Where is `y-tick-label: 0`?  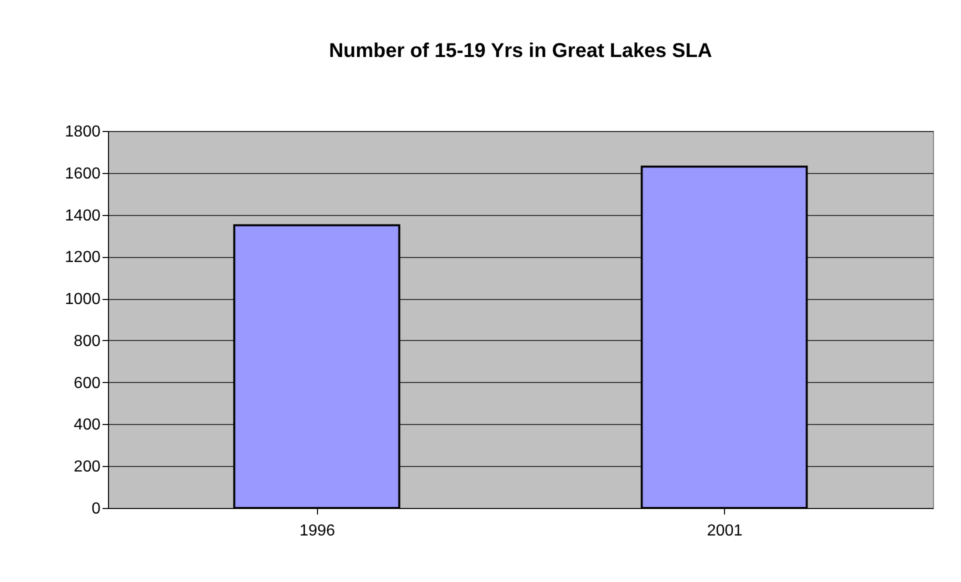 y-tick-label: 0 is located at coordinates (96, 509).